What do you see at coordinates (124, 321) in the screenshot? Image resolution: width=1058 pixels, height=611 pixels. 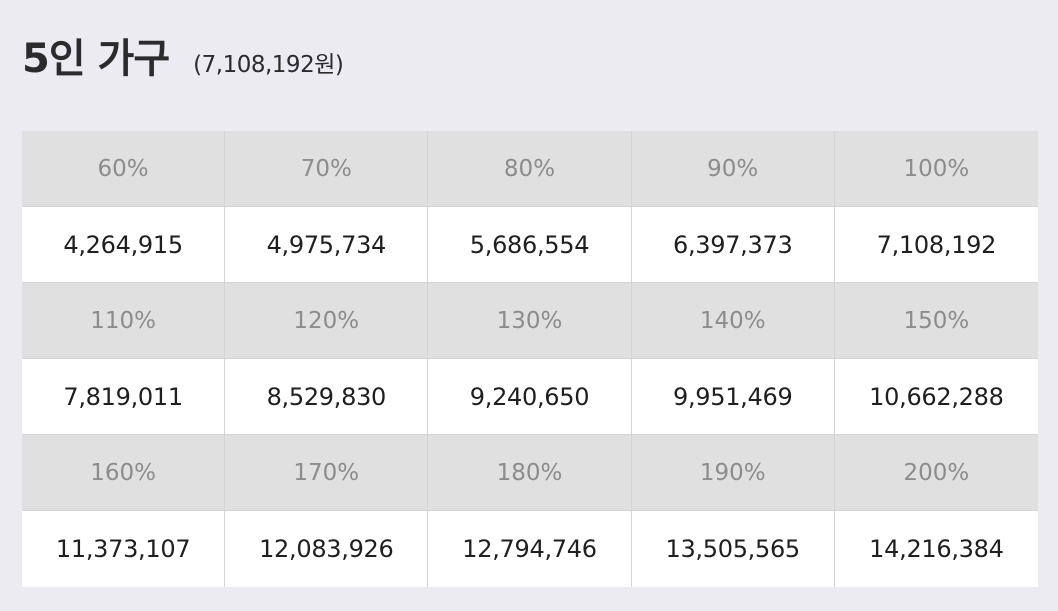 I see `percent-header-cell: 110%` at bounding box center [124, 321].